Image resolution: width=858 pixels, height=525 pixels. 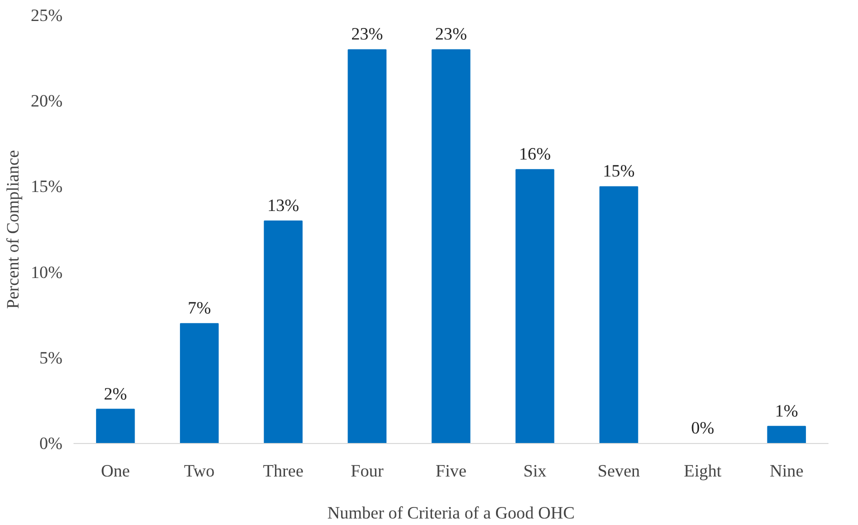 What do you see at coordinates (703, 471) in the screenshot?
I see `x-tick-label: Eight` at bounding box center [703, 471].